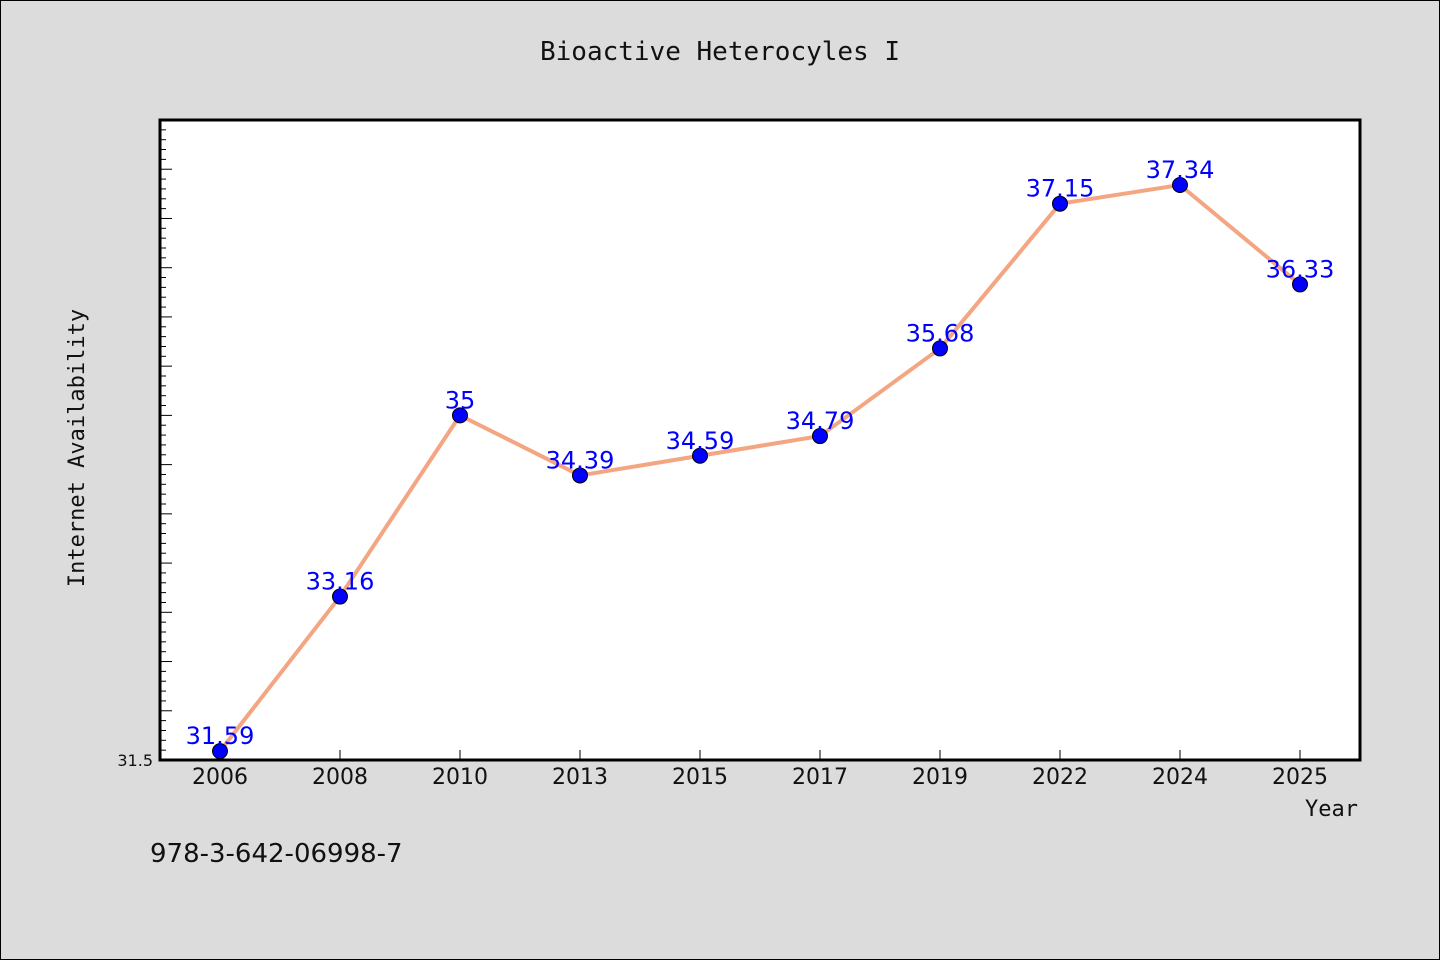 This screenshot has width=1440, height=960. I want to click on x-axis-ticks: 2006 2008 2010 2013 2015 2017 2019 2022 2024 2025, so click(760, 770).